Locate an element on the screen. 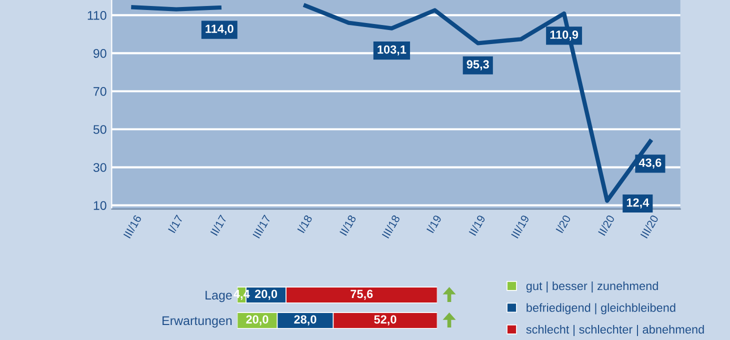  y-tick-label: 70 is located at coordinates (100, 91).